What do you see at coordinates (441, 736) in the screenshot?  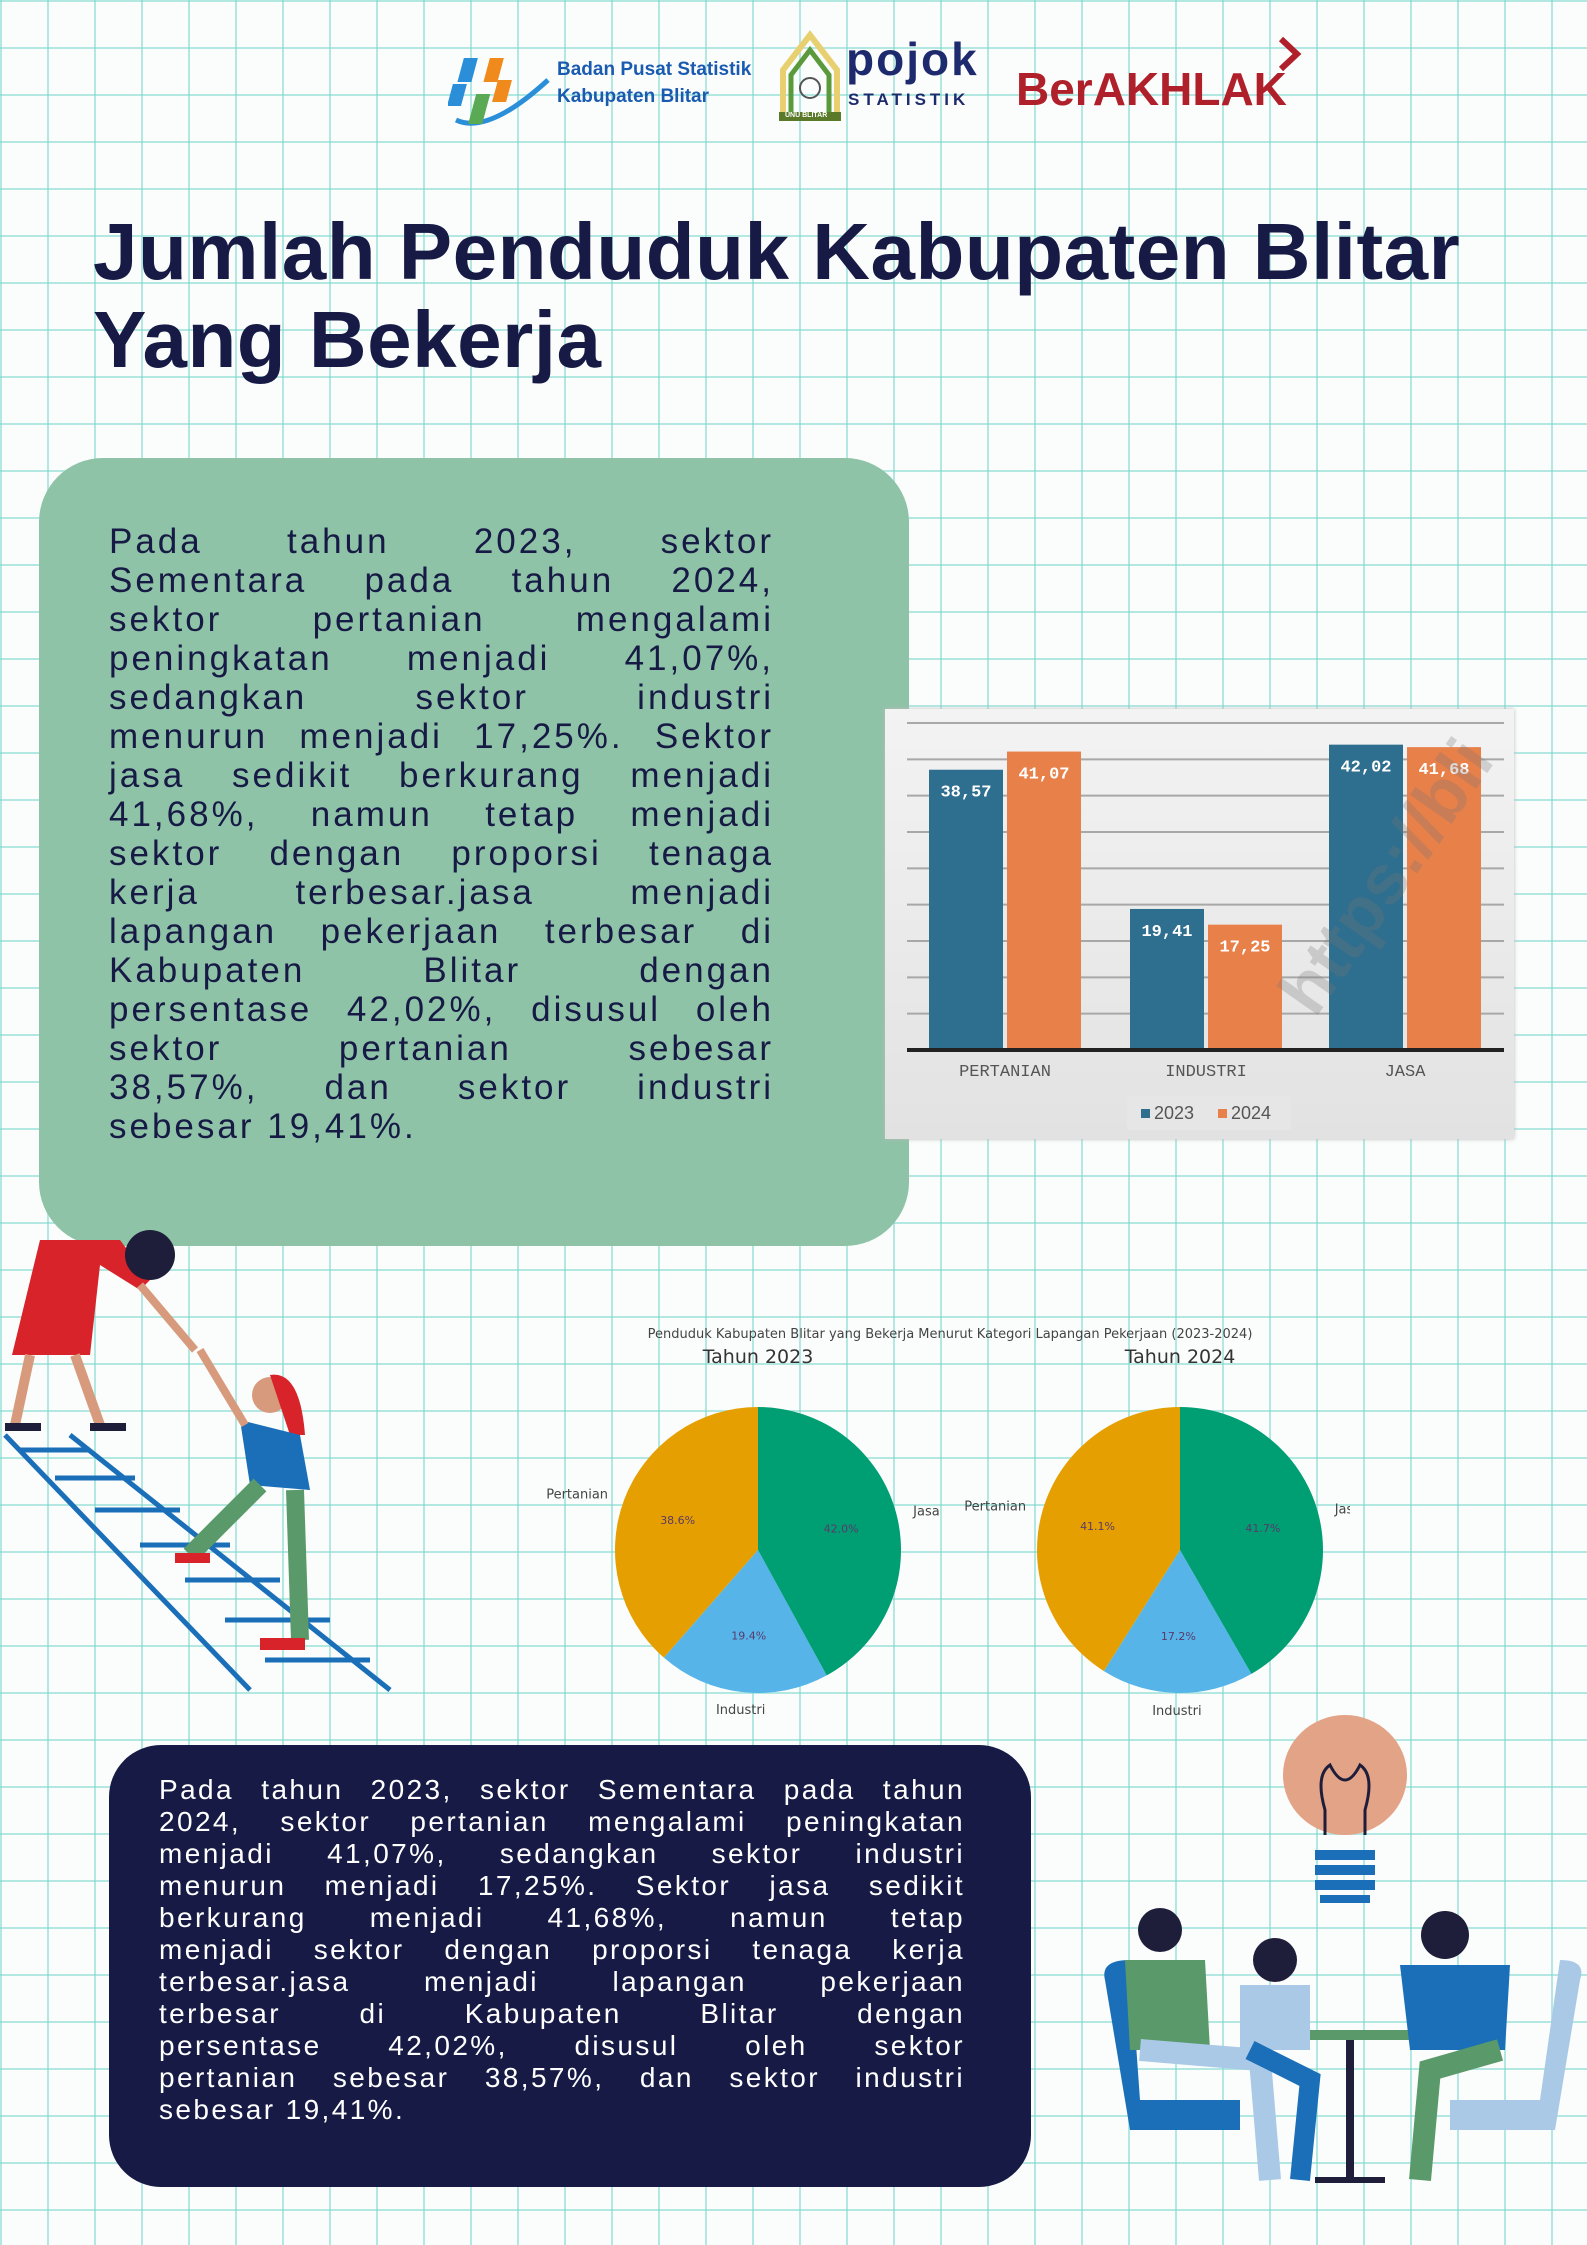 I see `paragraph-line: menurun menjadi 17,25%. Sektor` at bounding box center [441, 736].